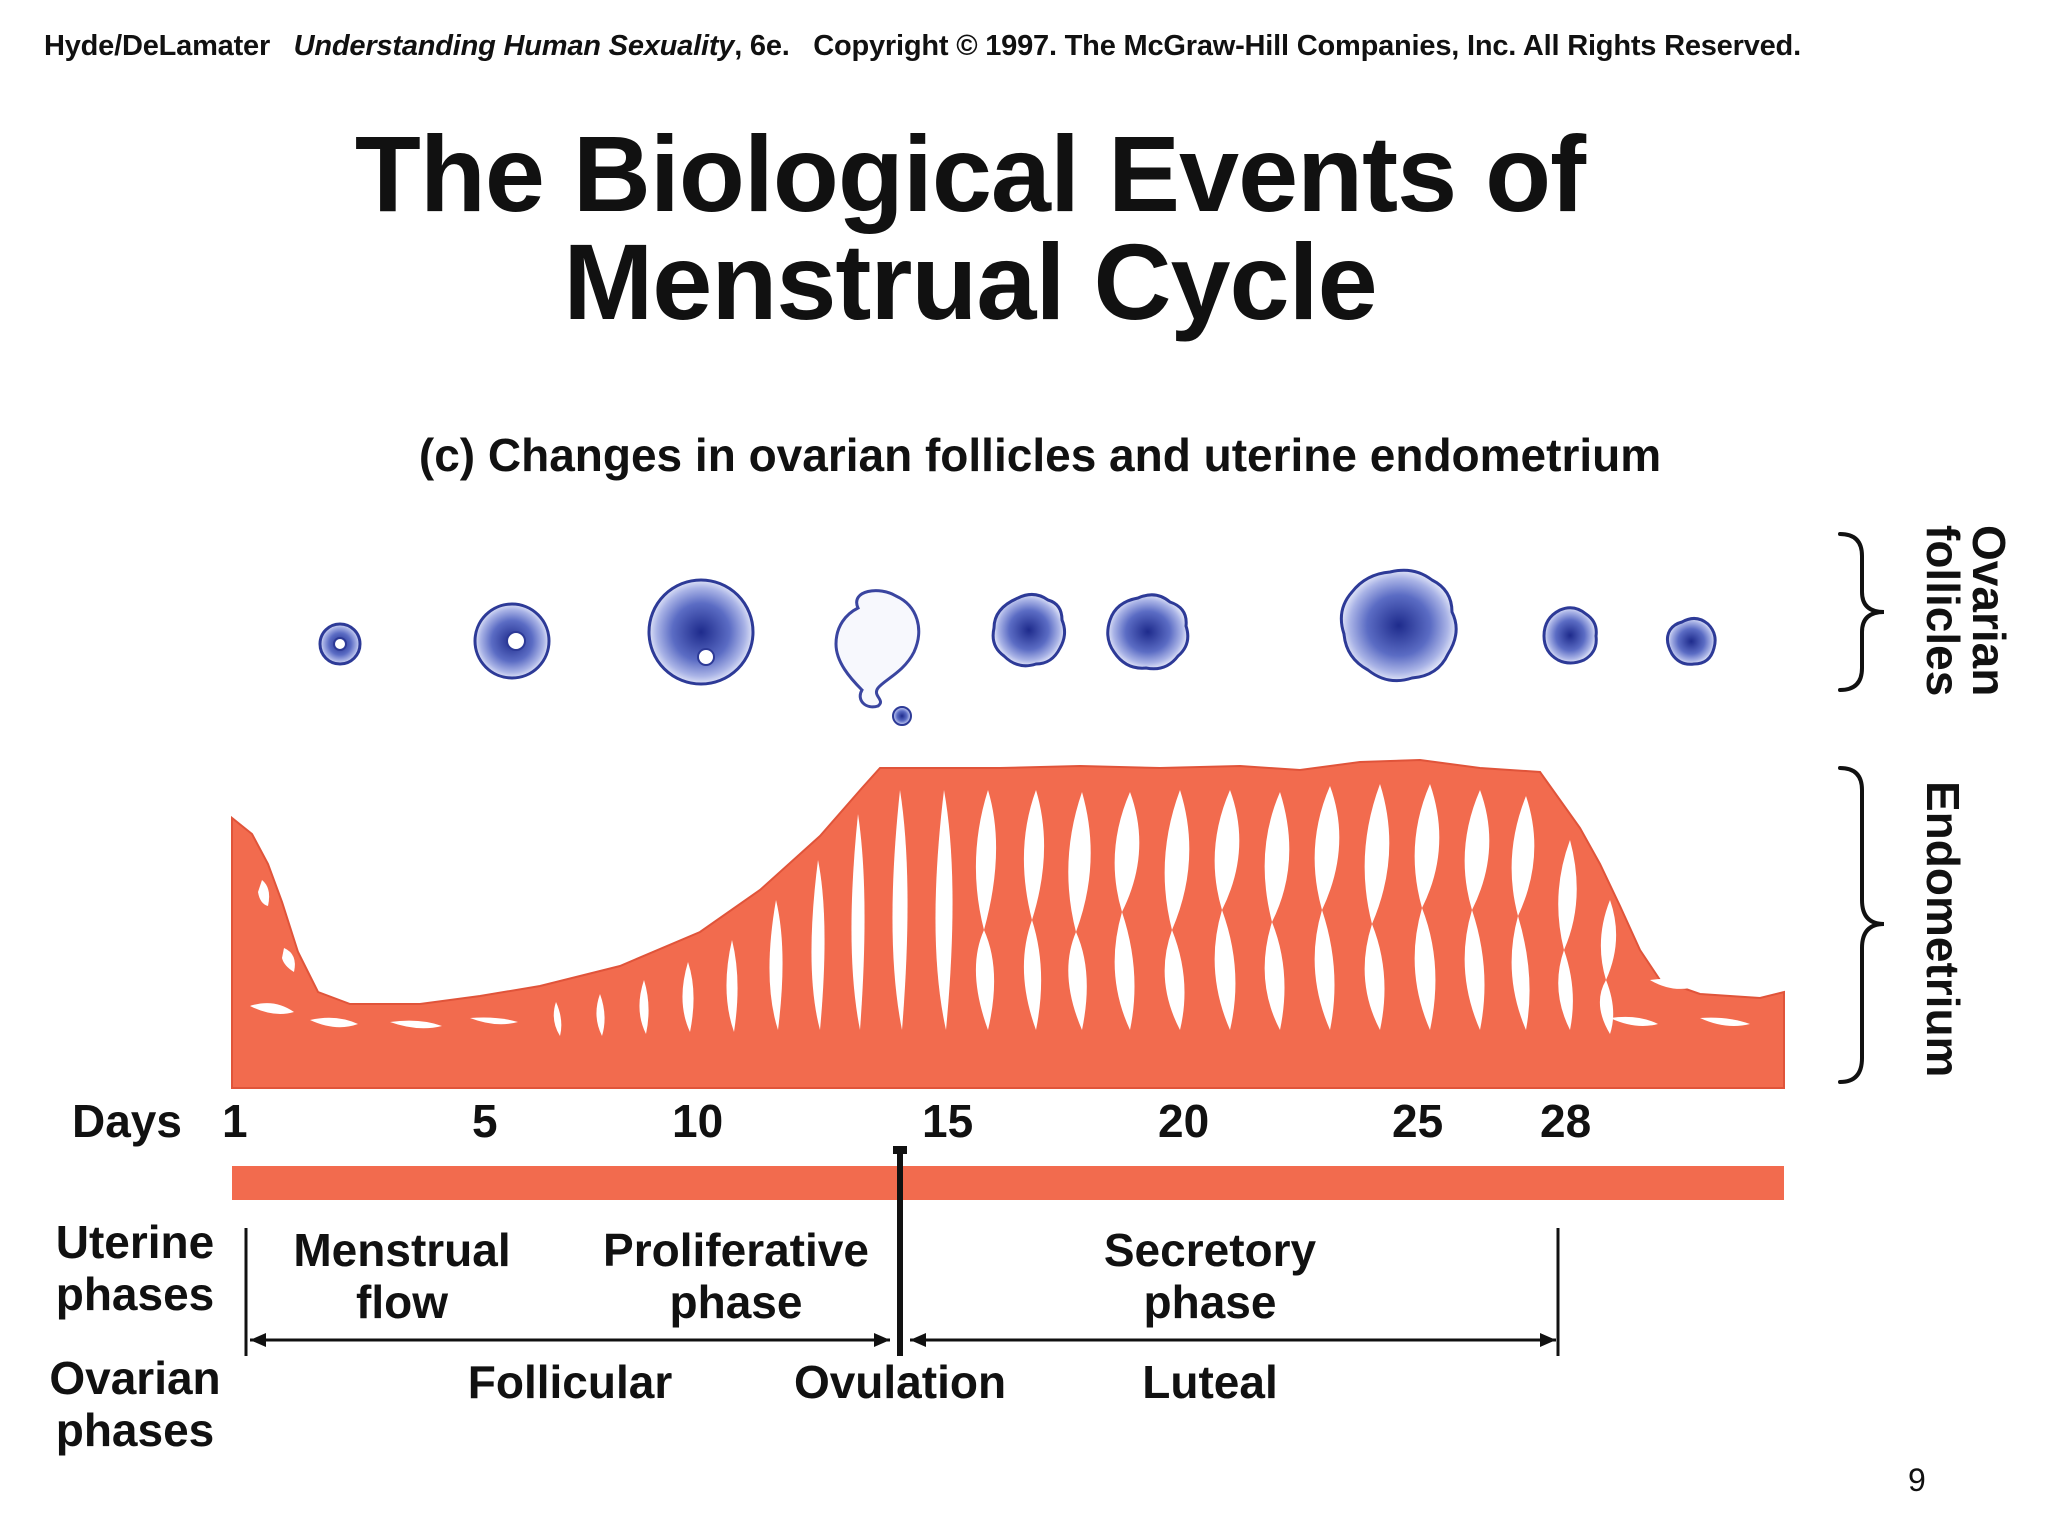 This screenshot has width=2048, height=1536. Describe the element at coordinates (698, 1121) in the screenshot. I see `day-tick-10: 10` at that location.